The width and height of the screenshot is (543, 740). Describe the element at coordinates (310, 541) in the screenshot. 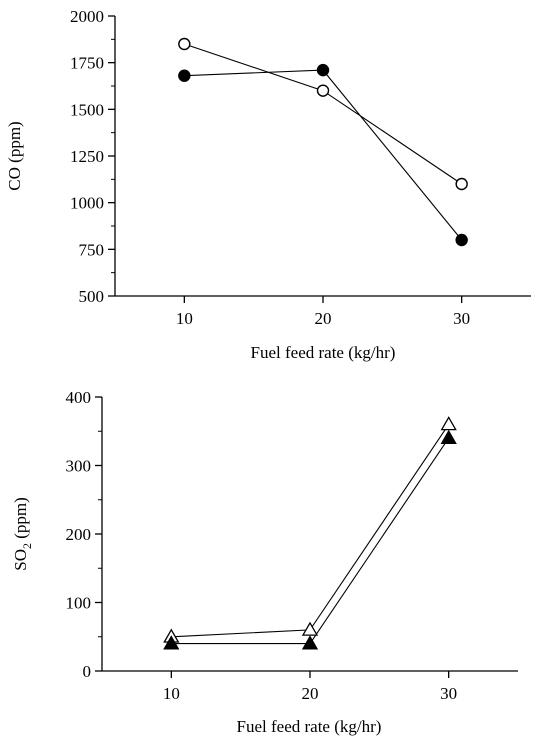

I see `so2-series-2-line` at that location.